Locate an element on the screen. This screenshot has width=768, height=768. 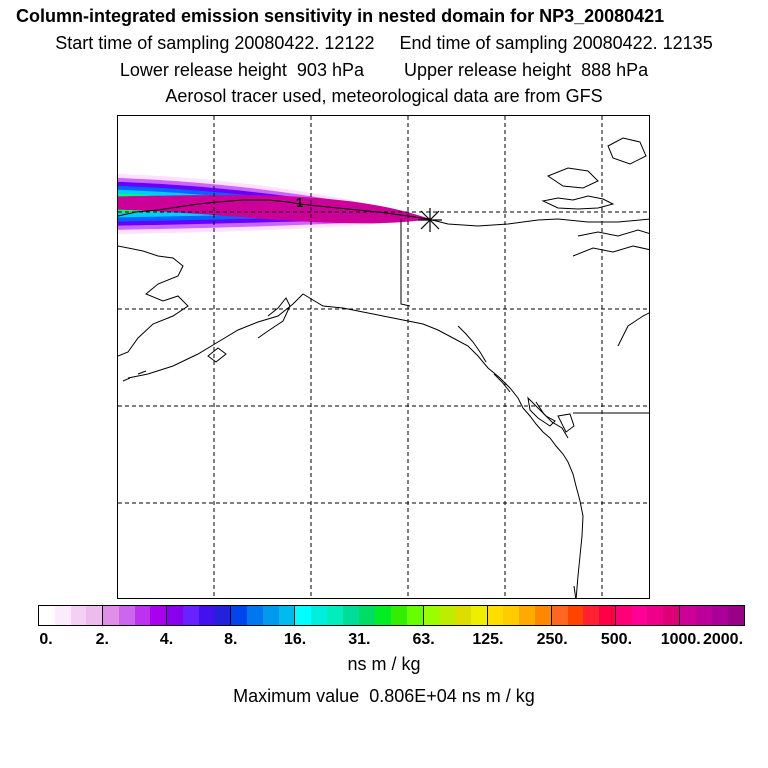
maximum-value-text: Maximum value 0.806E+04 ns m / kg is located at coordinates (384, 696).